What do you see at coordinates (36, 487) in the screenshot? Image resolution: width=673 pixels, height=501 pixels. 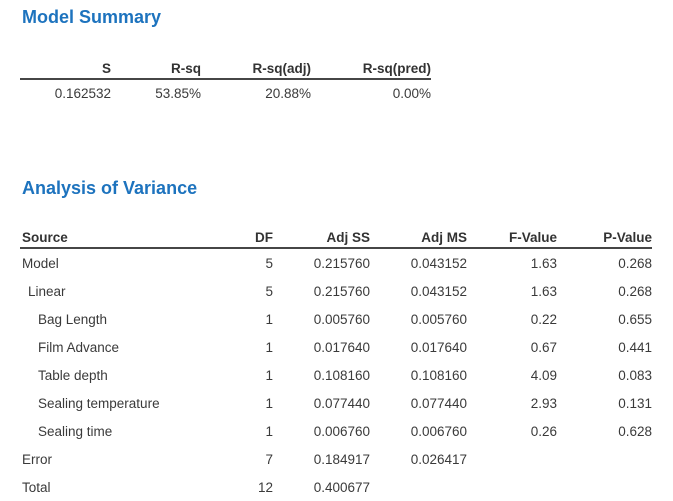 I see `source-cell: Total` at bounding box center [36, 487].